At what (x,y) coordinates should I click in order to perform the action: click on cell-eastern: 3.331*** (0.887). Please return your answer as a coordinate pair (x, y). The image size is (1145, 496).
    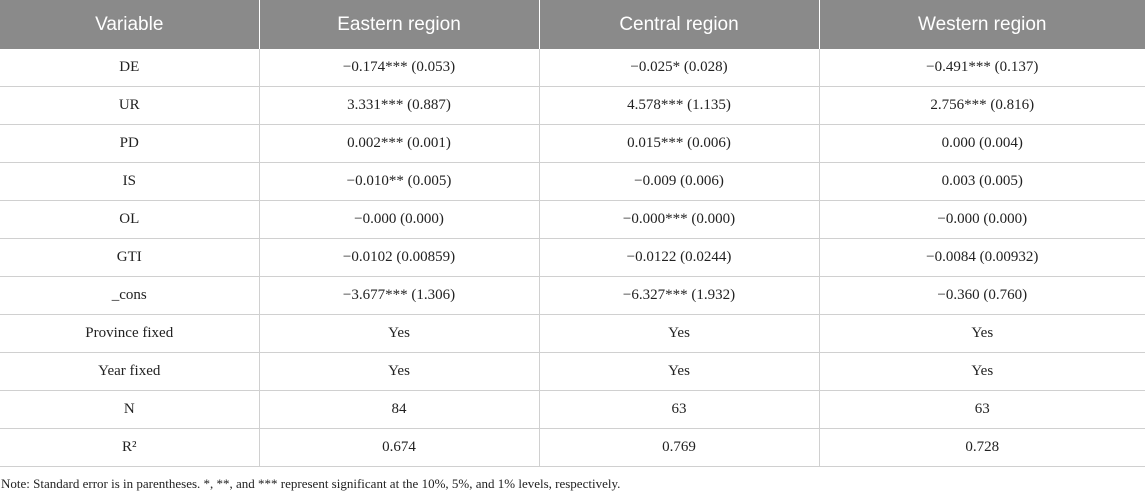
    Looking at the image, I should click on (399, 105).